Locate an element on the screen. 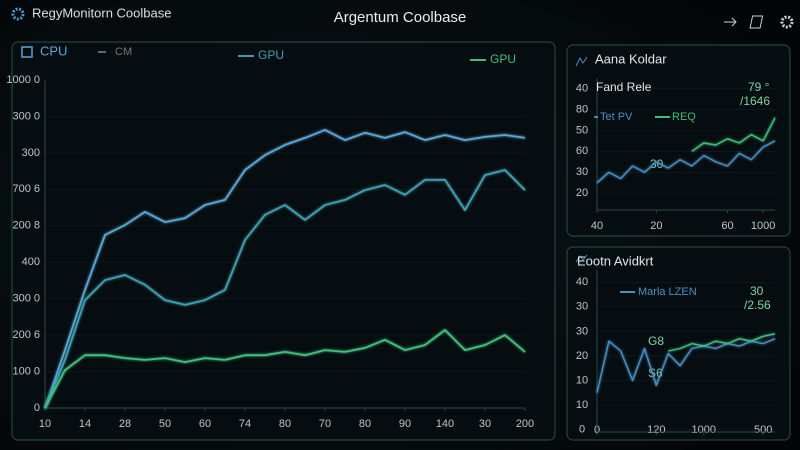 Image resolution: width=800 pixels, height=450 pixels. x-tick-label: 50 is located at coordinates (165, 424).